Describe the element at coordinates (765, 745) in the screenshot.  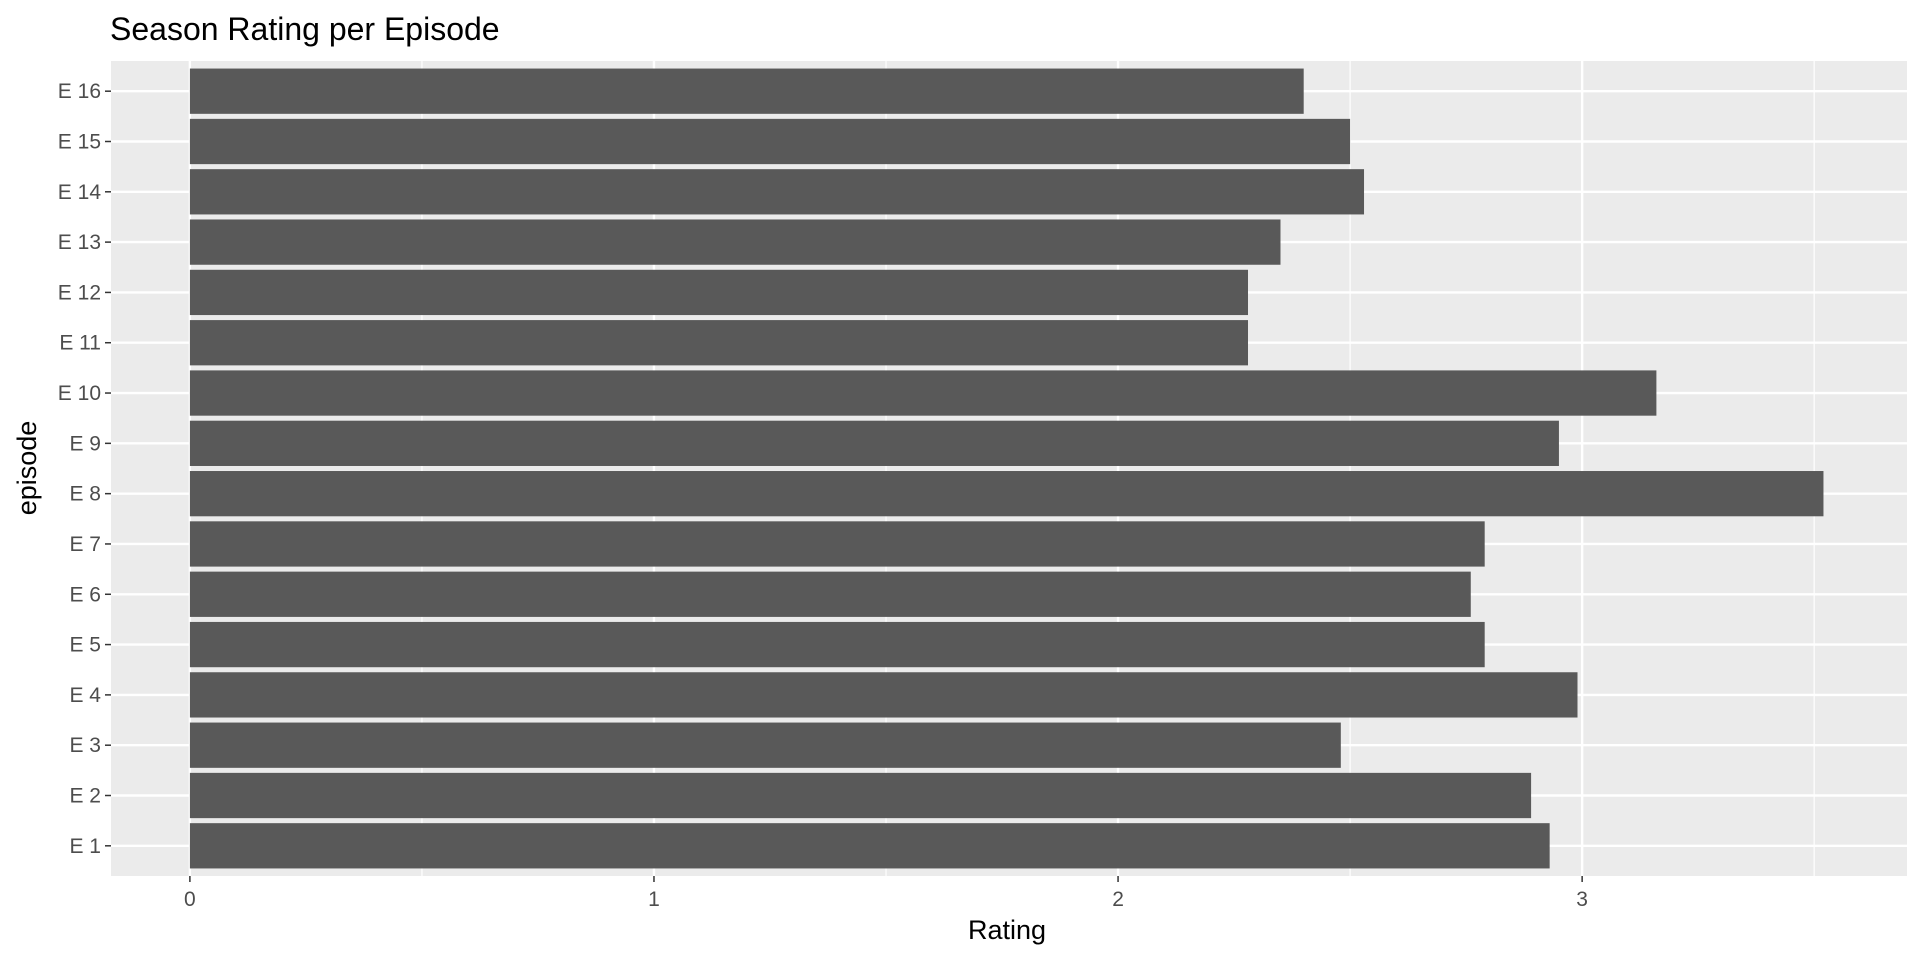
I see `bar-e3` at that location.